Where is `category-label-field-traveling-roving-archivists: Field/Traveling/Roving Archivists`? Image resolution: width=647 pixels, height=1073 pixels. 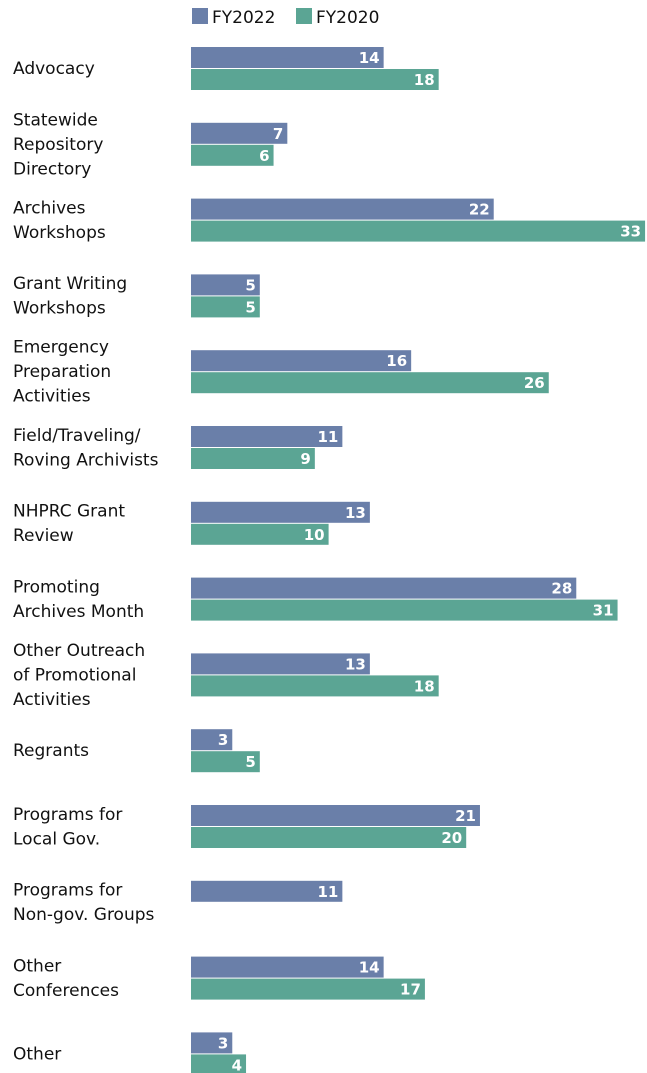 category-label-field-traveling-roving-archivists: Field/Traveling/Roving Archivists is located at coordinates (86, 448).